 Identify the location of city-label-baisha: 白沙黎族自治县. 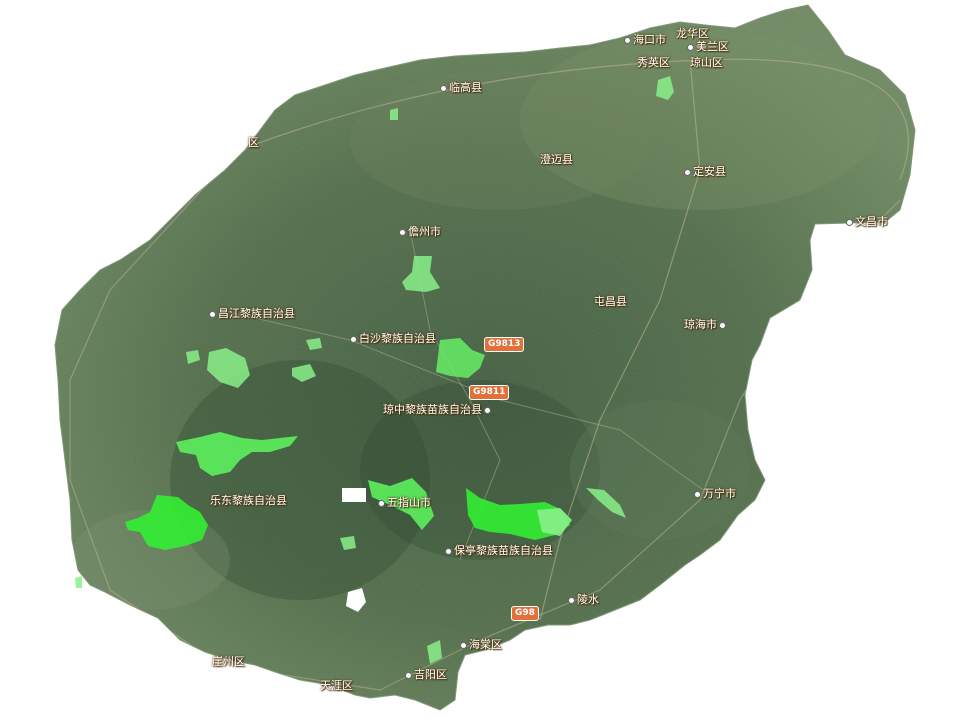
(393, 338).